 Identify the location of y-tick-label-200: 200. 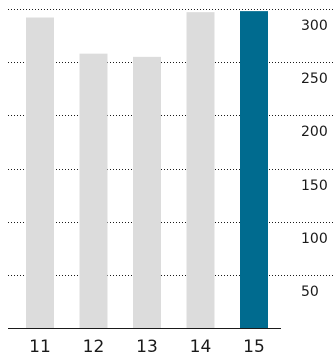
(314, 132).